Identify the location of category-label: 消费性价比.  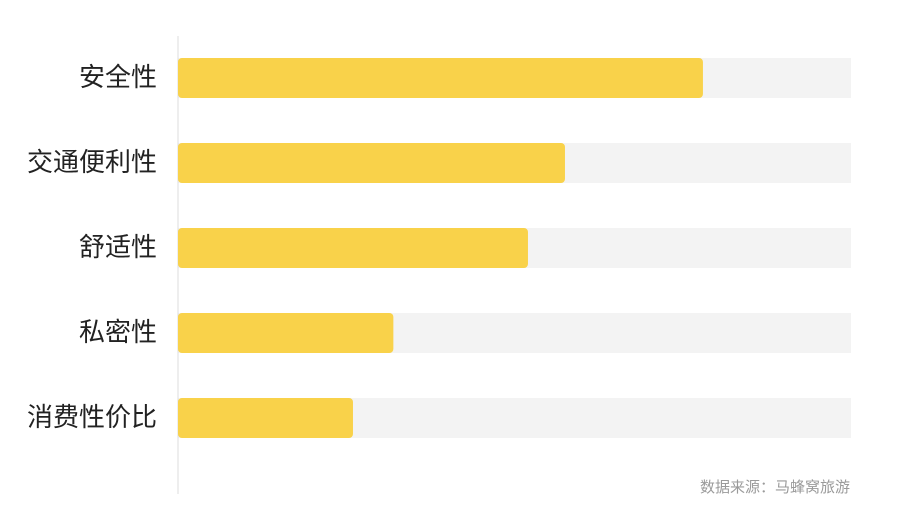
(92, 418).